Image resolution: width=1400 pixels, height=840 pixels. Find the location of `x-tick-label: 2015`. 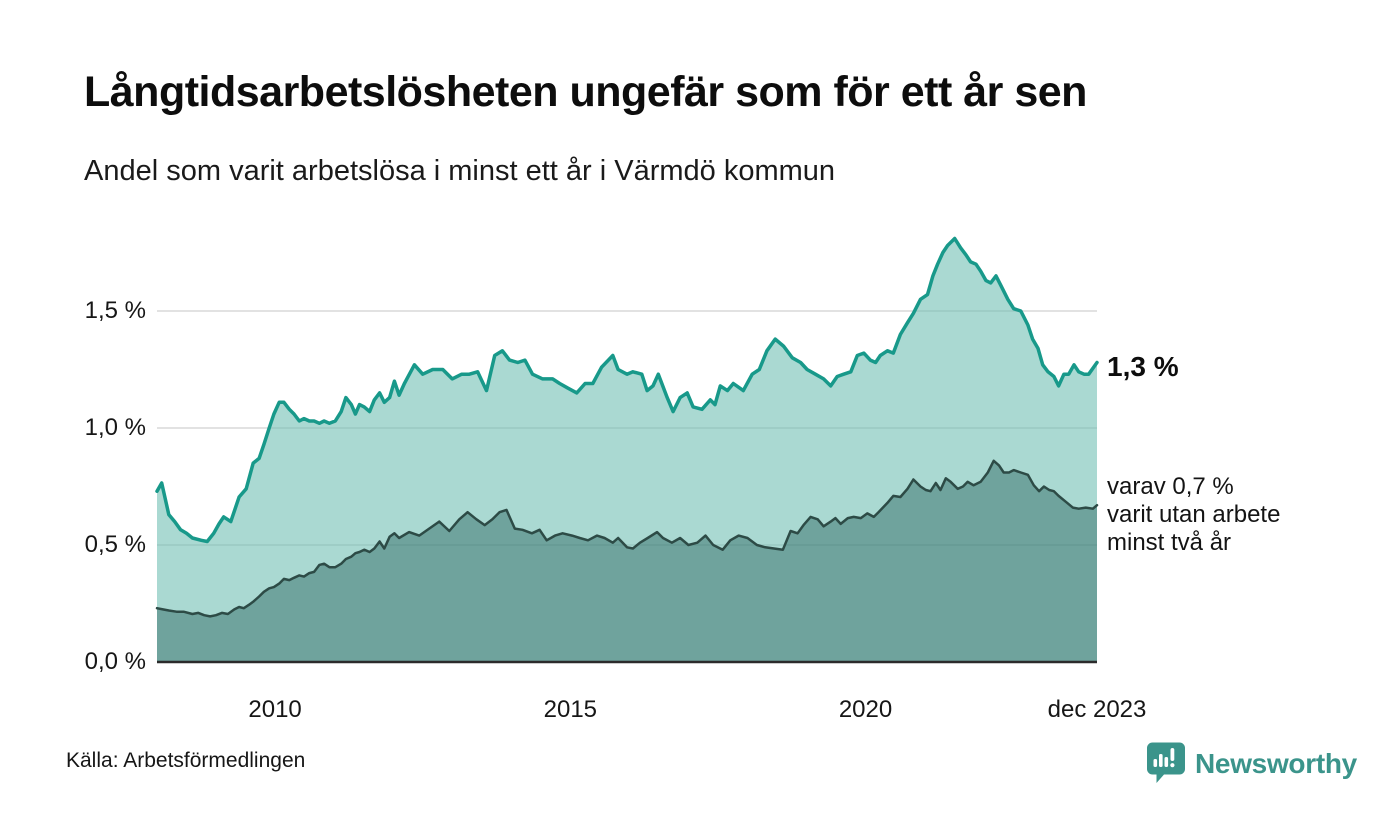

x-tick-label: 2015 is located at coordinates (570, 709).